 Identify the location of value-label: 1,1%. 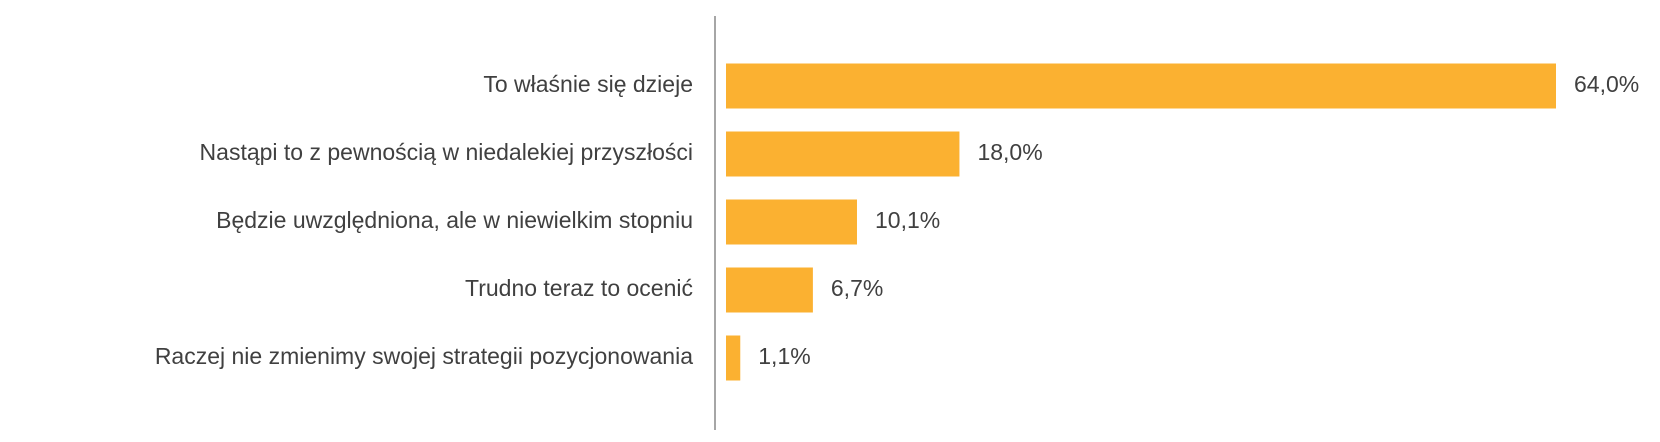
(784, 356).